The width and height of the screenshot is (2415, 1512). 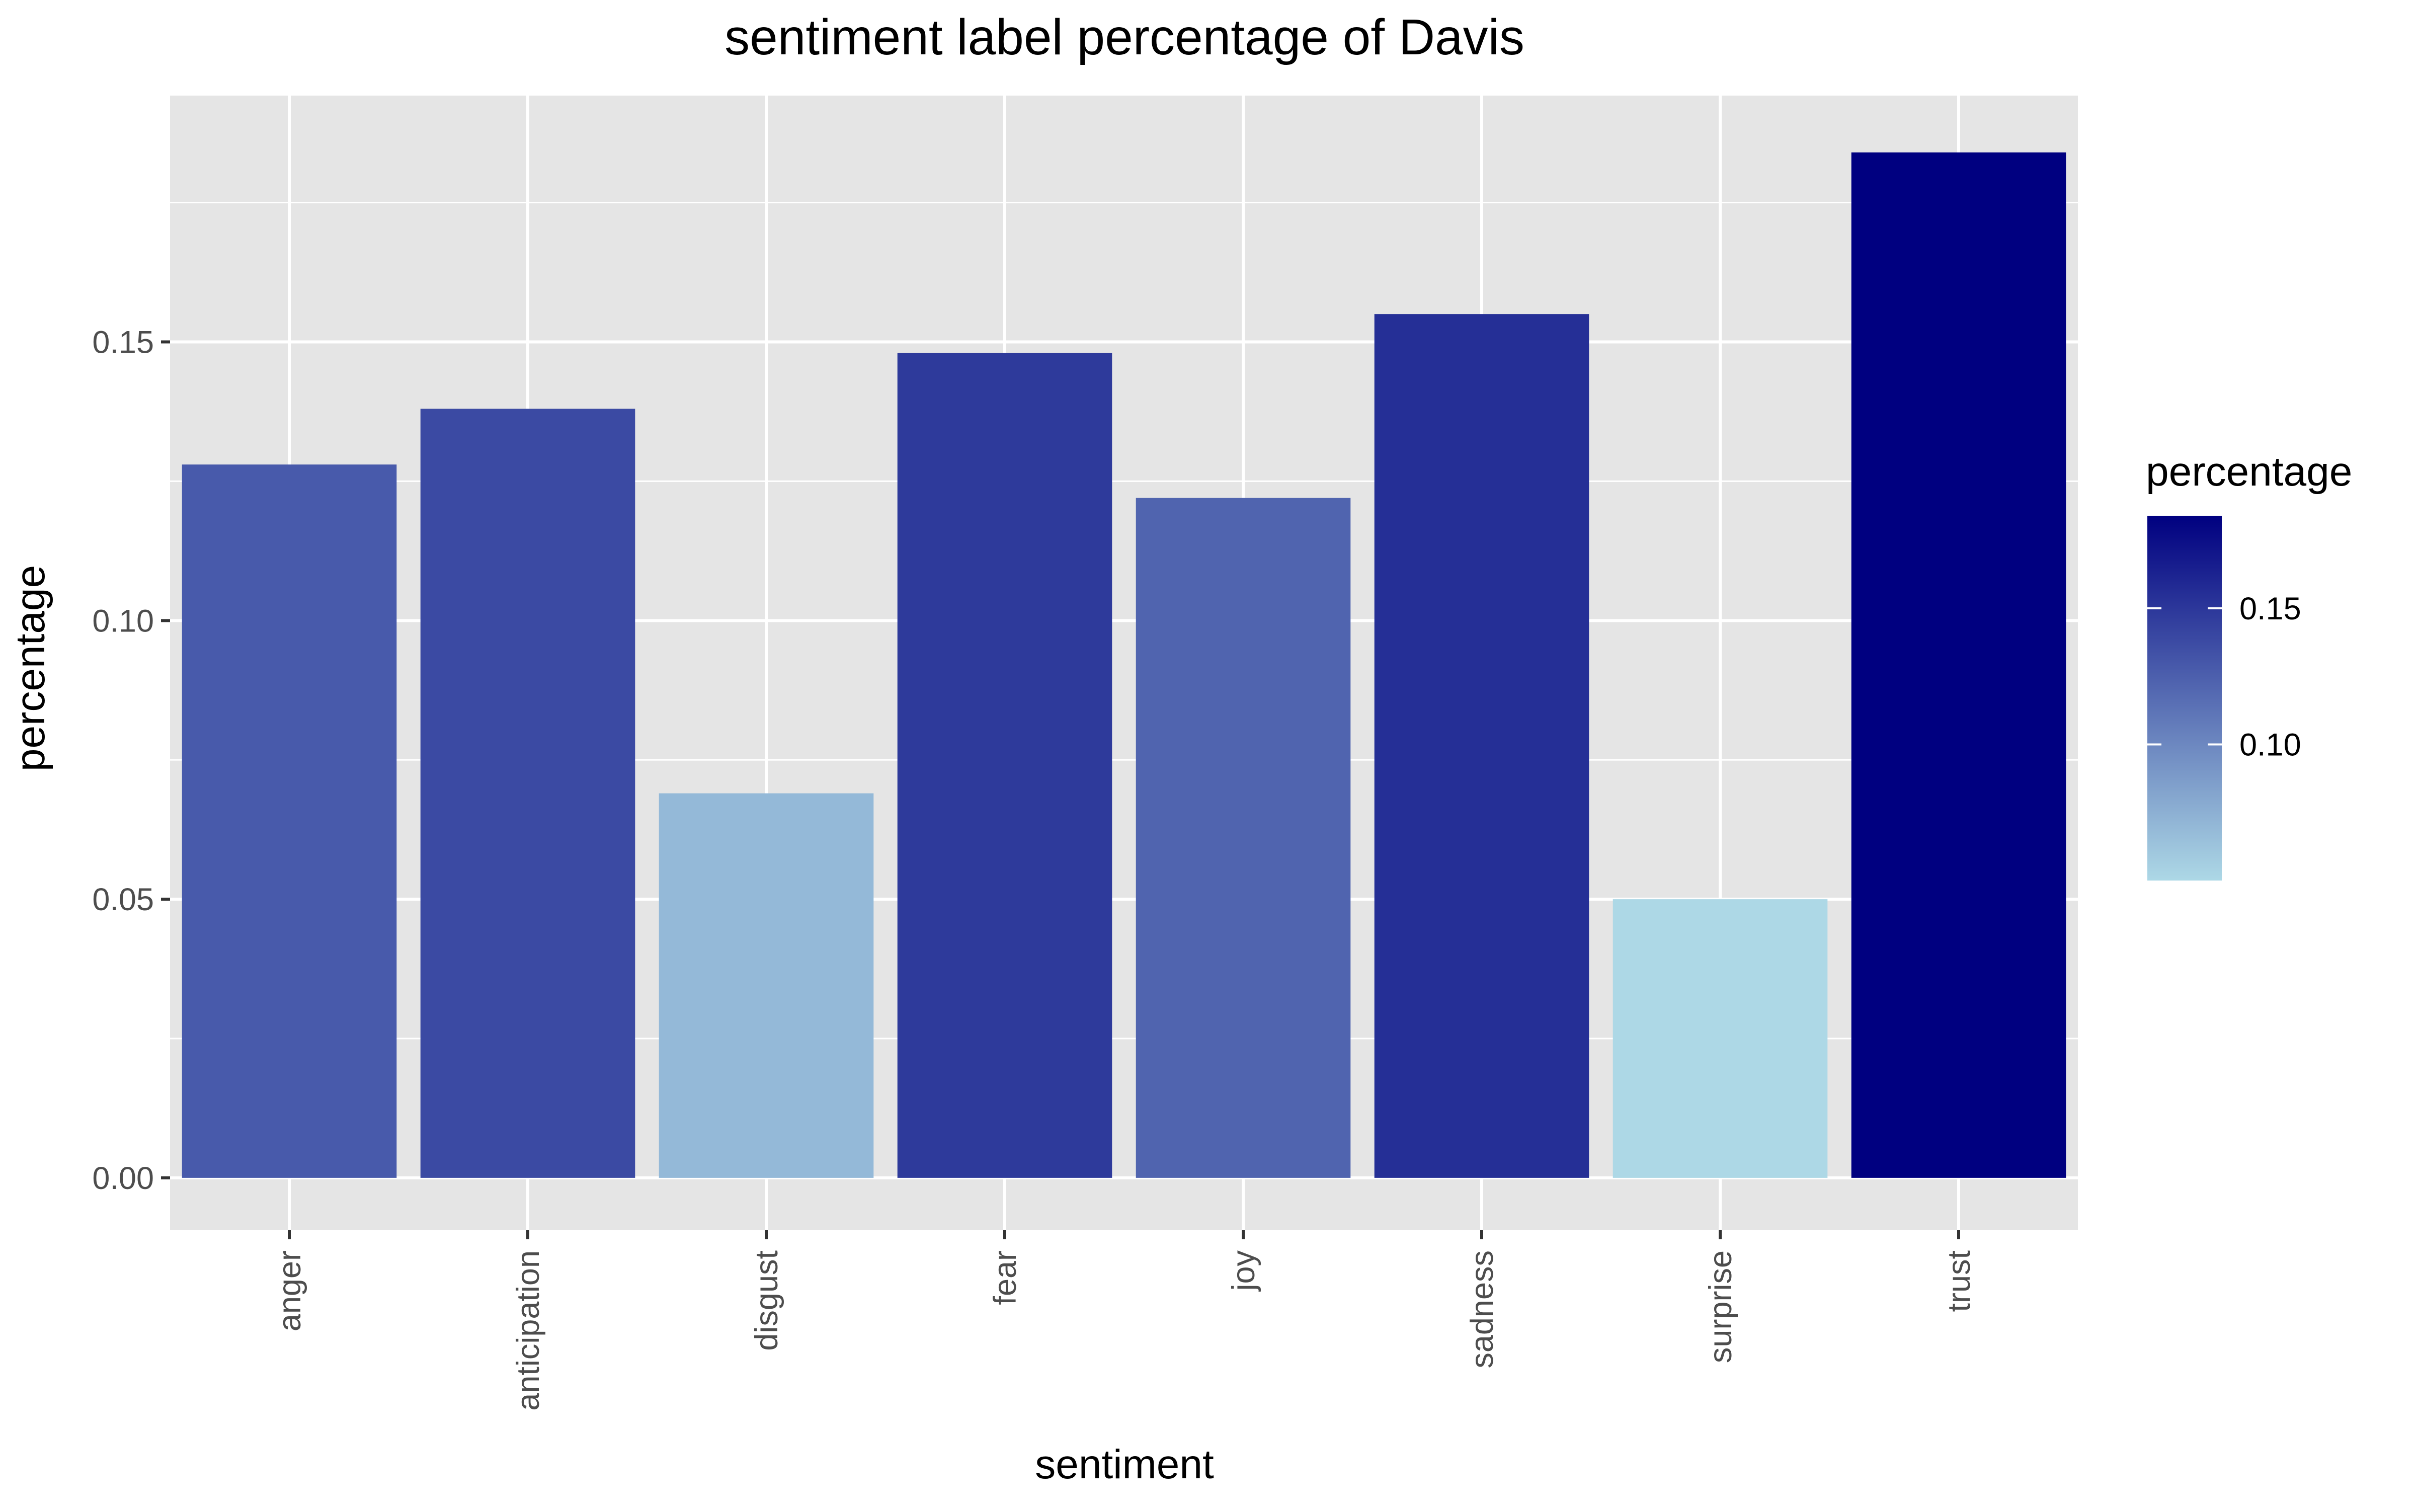 What do you see at coordinates (123, 1178) in the screenshot?
I see `y-tick-label: 0.00` at bounding box center [123, 1178].